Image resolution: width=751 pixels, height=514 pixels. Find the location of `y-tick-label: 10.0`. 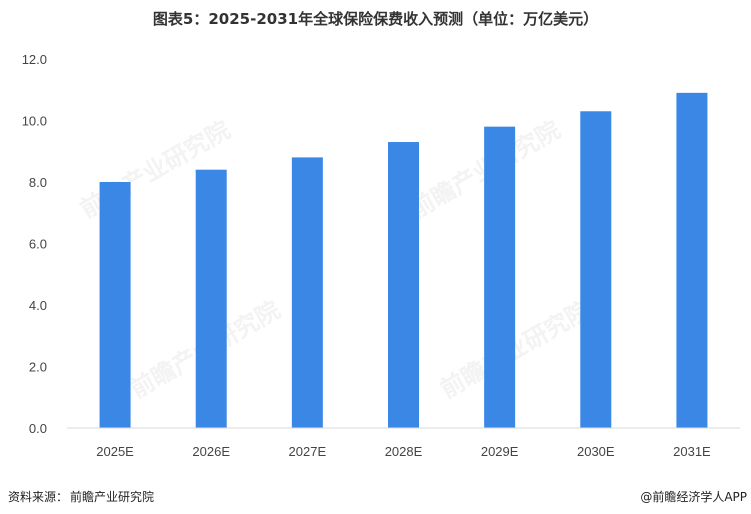

y-tick-label: 10.0 is located at coordinates (34, 121).